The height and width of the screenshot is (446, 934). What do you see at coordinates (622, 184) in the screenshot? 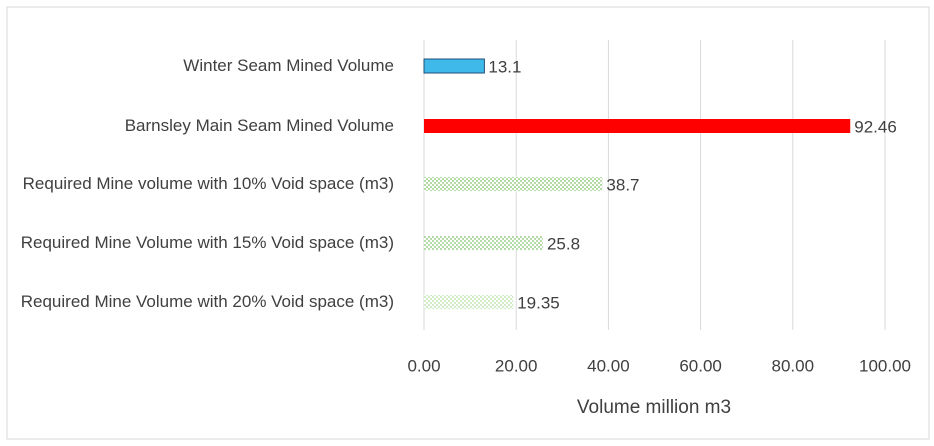
I see `value-label: 38.7` at bounding box center [622, 184].